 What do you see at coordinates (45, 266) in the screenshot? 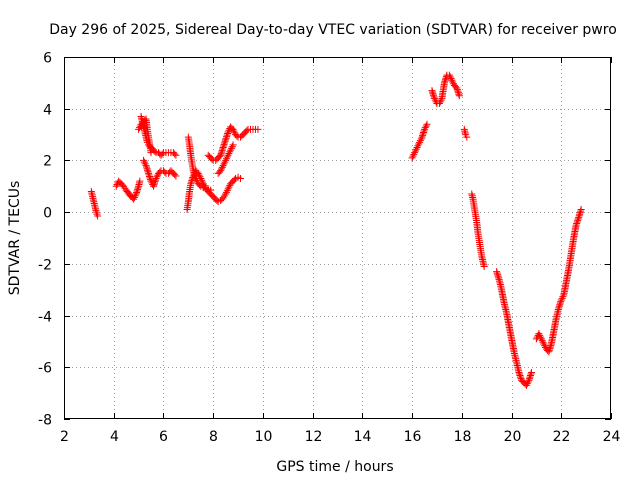
I see `y-tick-label: -2` at bounding box center [45, 266].